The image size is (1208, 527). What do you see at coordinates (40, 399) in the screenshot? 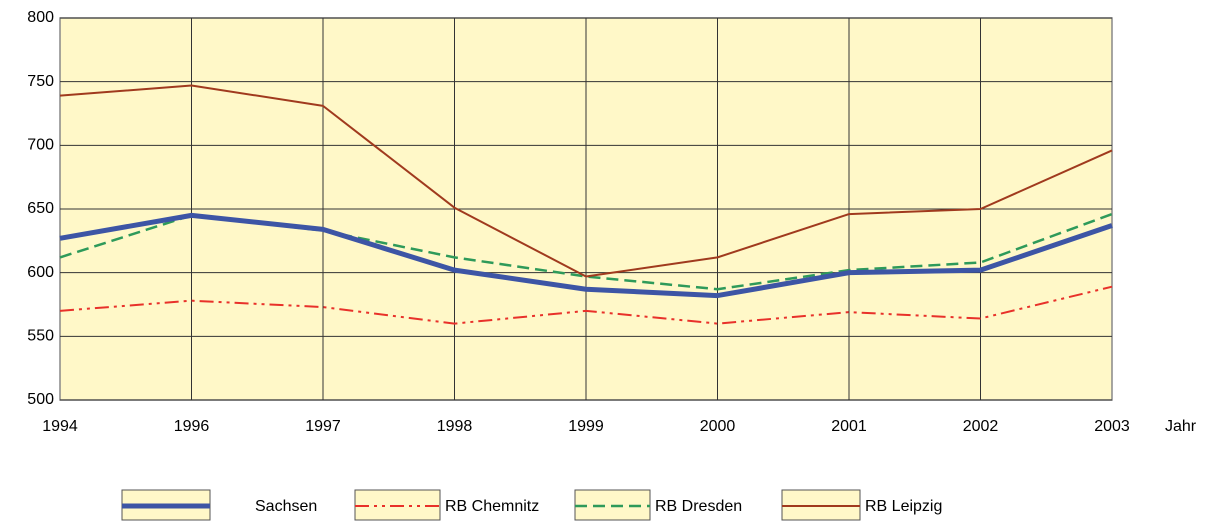
I see `y-tick-label: 500` at bounding box center [40, 399].